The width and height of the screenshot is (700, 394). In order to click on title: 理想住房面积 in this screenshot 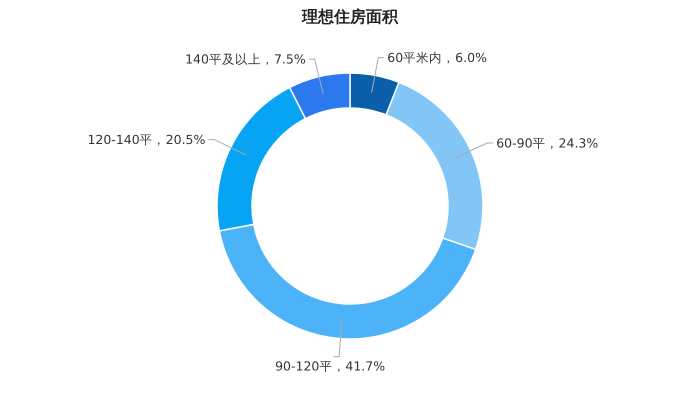, I will do `click(350, 16)`.